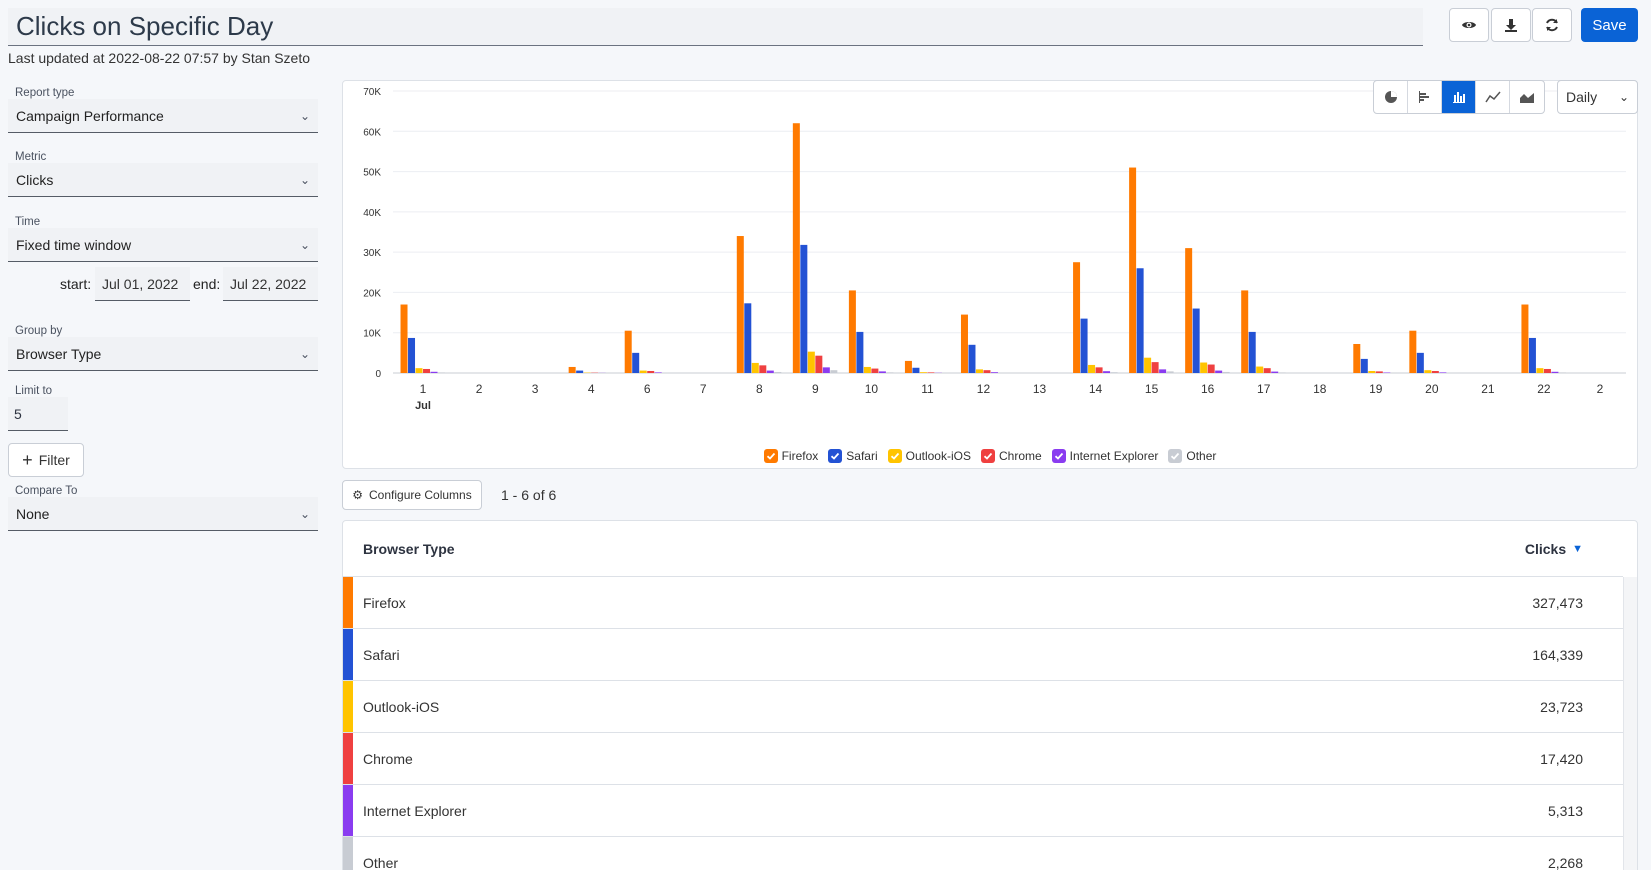  What do you see at coordinates (412, 495) in the screenshot?
I see `configure-columns-button: ⚙ Configure Columns` at bounding box center [412, 495].